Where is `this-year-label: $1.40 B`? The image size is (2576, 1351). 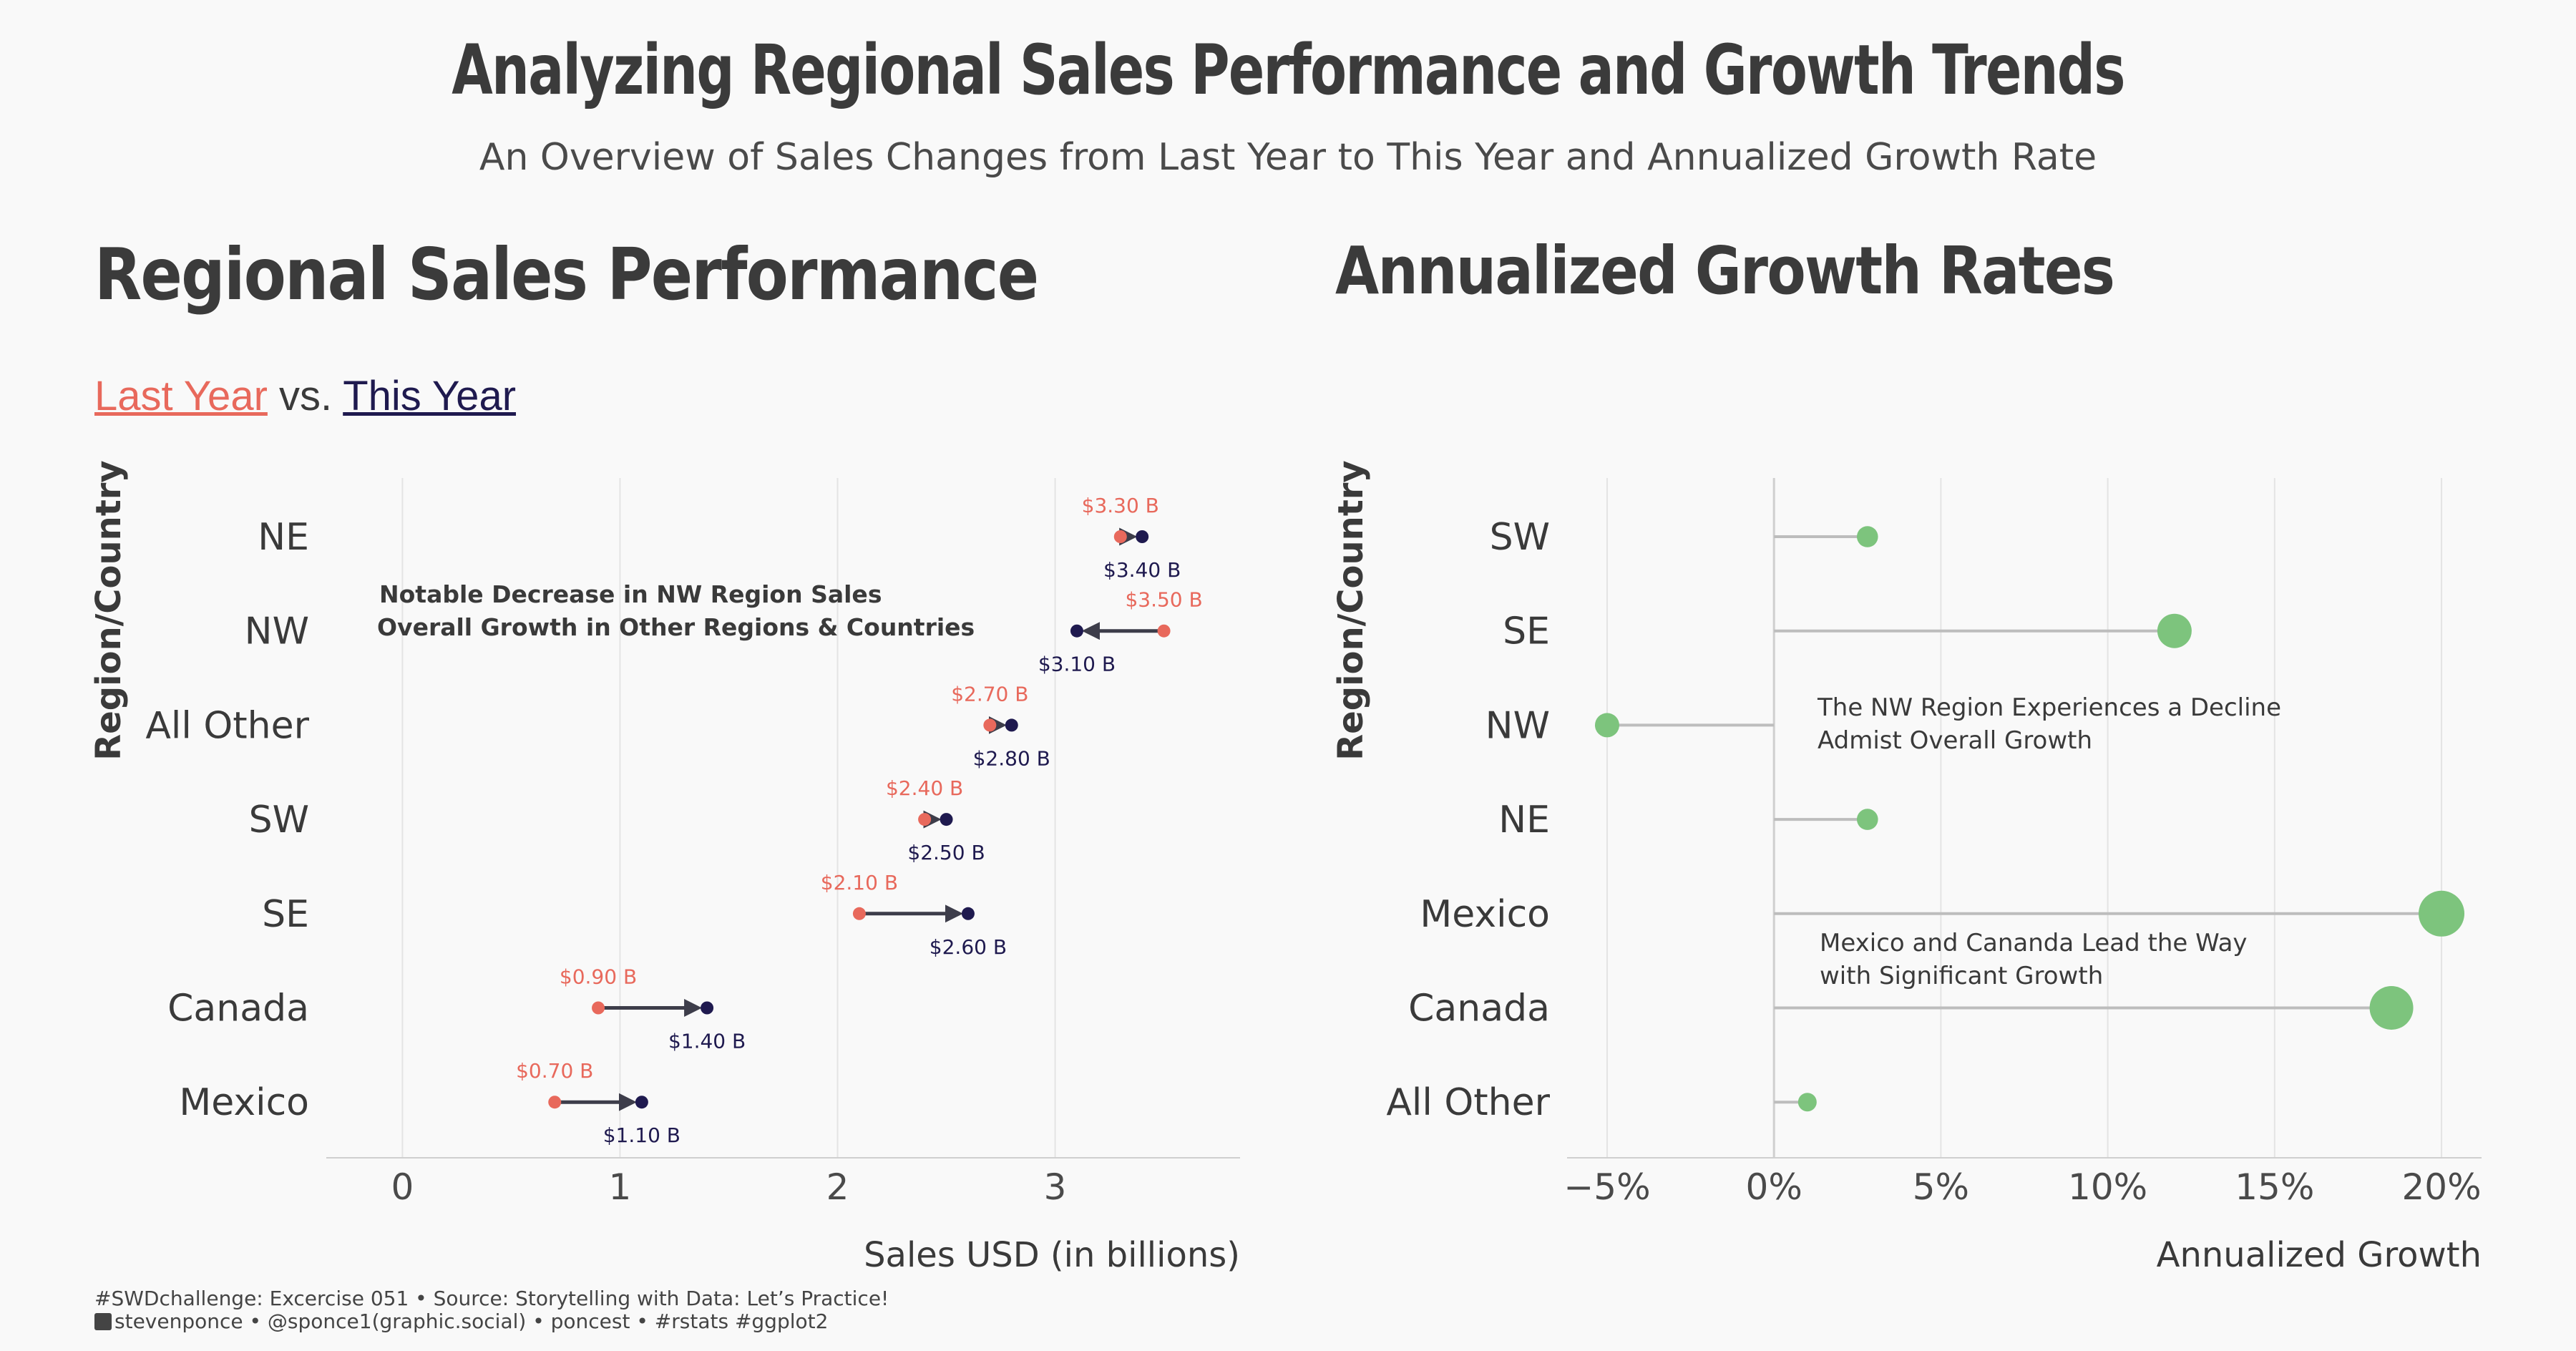
this-year-label: $1.40 B is located at coordinates (707, 1041).